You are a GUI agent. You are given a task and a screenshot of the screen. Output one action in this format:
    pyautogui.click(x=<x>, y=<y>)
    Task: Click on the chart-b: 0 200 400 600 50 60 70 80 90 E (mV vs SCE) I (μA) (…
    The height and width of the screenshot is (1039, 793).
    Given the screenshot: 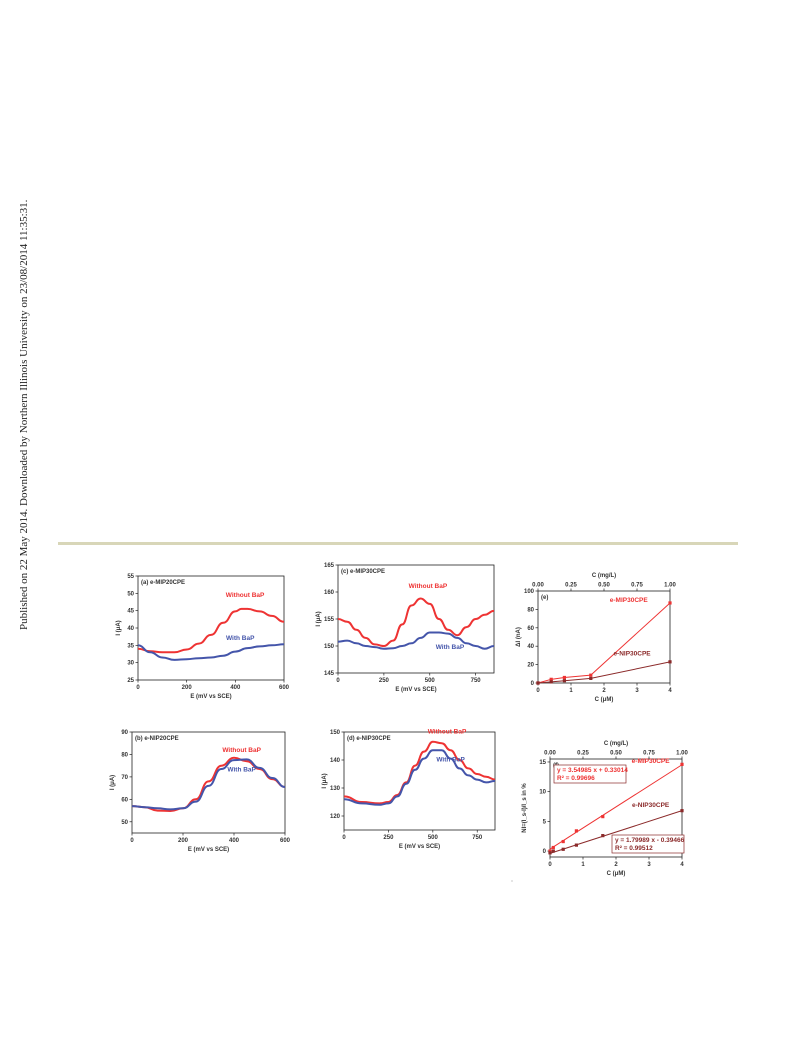 What is the action you would take?
    pyautogui.click(x=202, y=801)
    